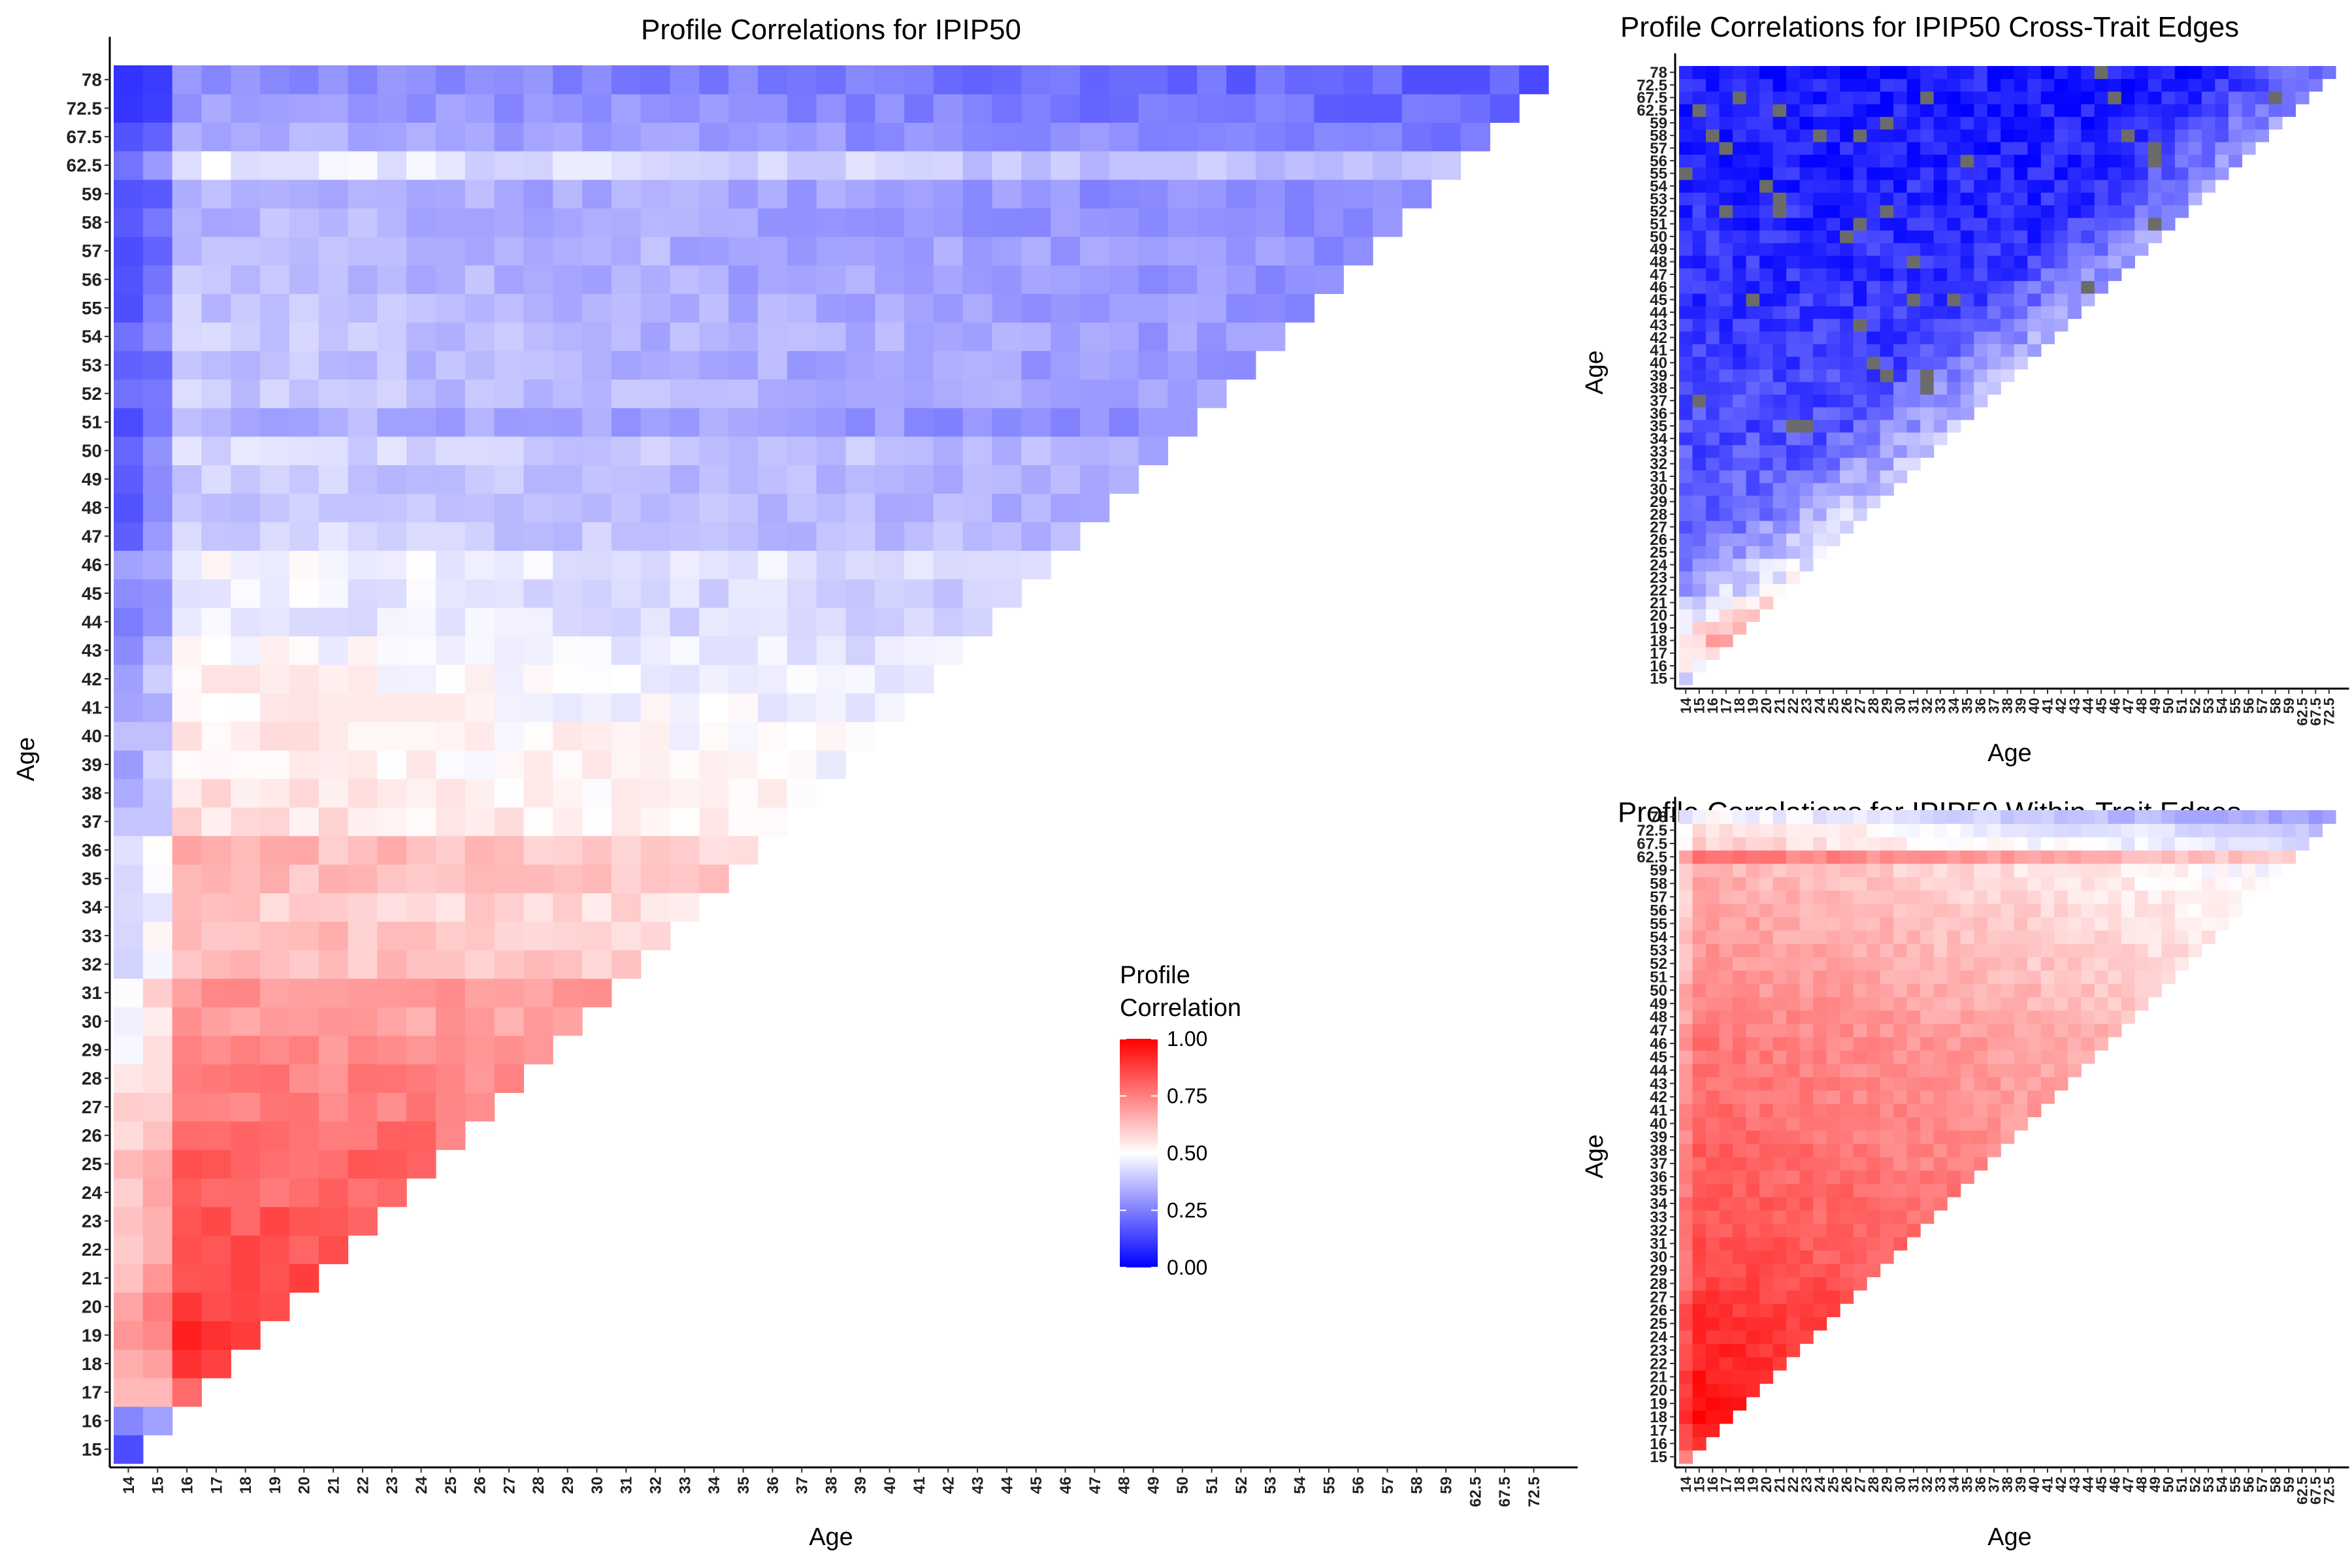 Image resolution: width=2352 pixels, height=1568 pixels. Describe the element at coordinates (1807, 1484) in the screenshot. I see `x-tick-label: 23` at that location.